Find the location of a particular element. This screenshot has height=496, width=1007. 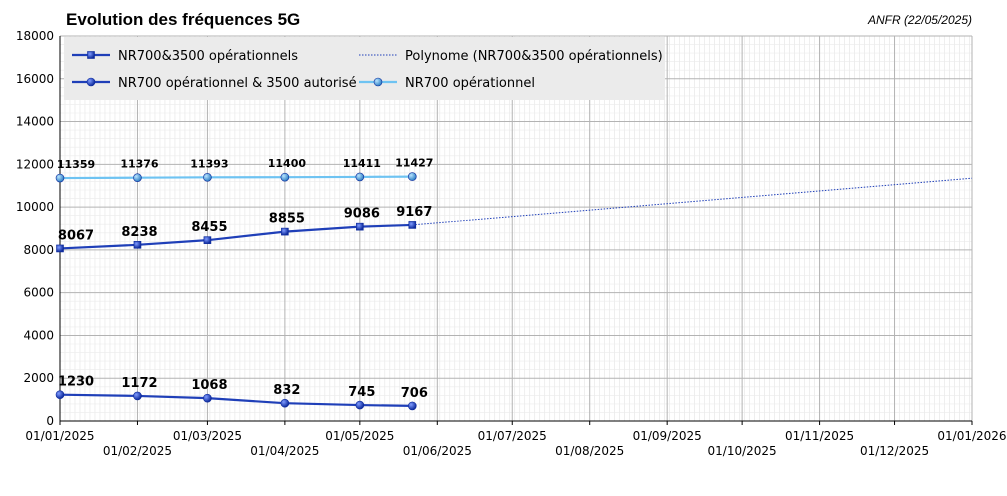

legend-label: NR700 opérationnel & 3500 autorisé is located at coordinates (237, 83).